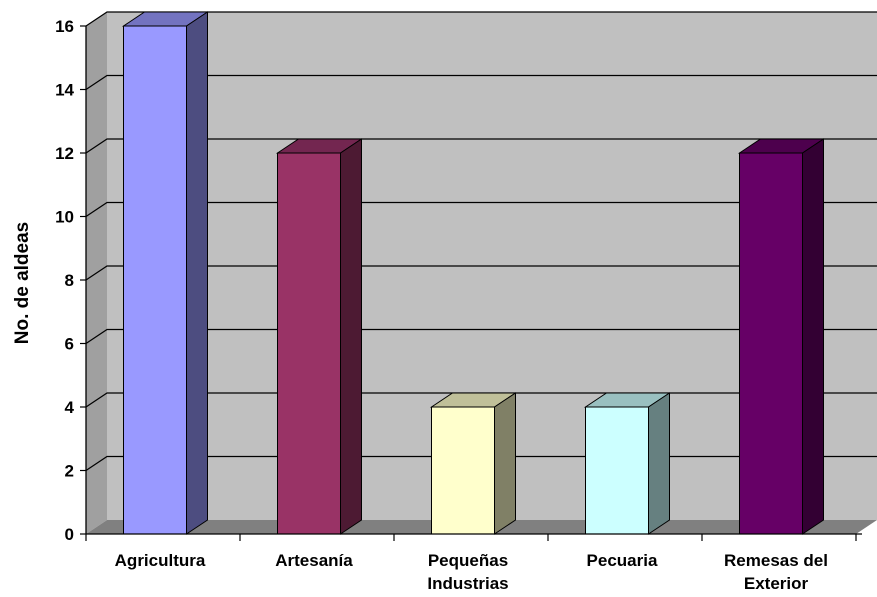  I want to click on y-tick-label: 6, so click(69, 344).